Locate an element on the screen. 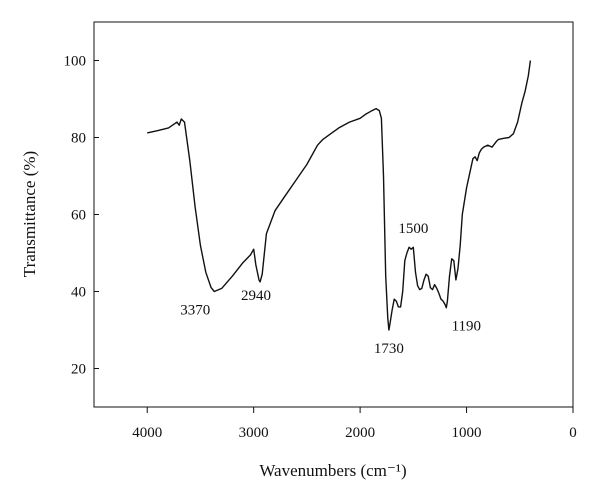 Image resolution: width=600 pixels, height=503 pixels. y-axis: 20 40 60 80 100 is located at coordinates (81, 216).